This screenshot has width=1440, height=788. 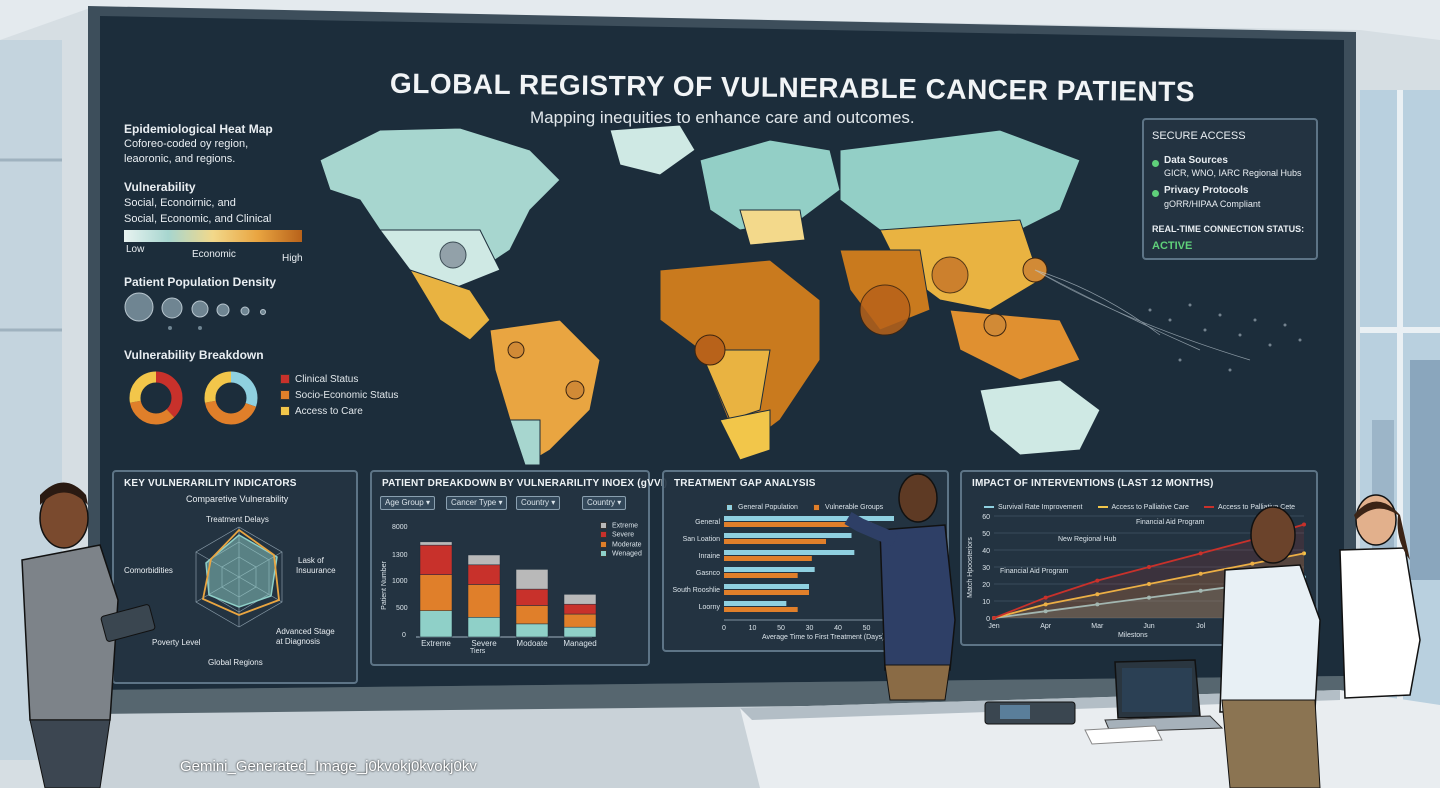 I want to click on radar-chart, so click(x=239, y=577).